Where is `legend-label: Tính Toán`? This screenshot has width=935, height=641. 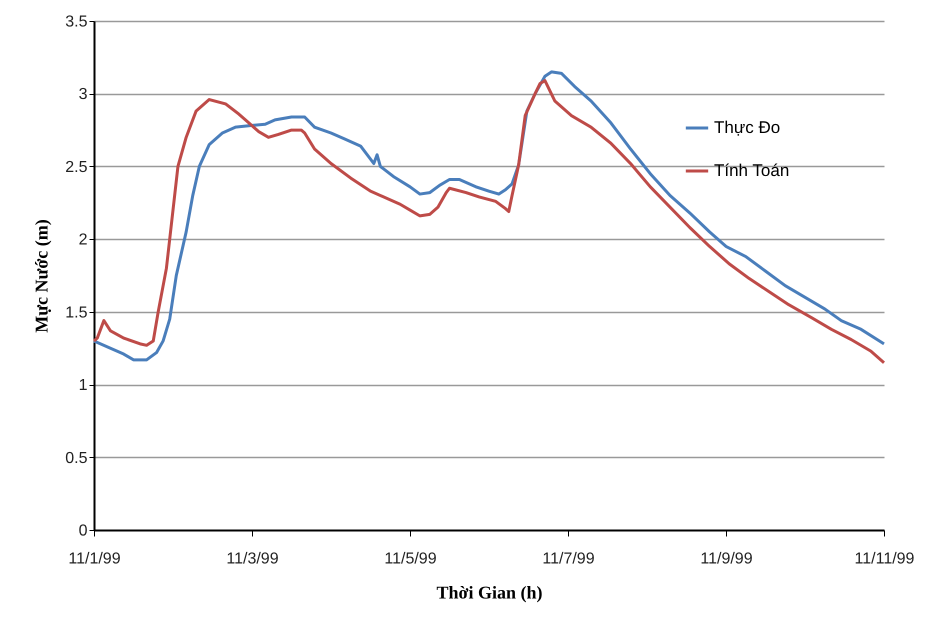
legend-label: Tính Toán is located at coordinates (752, 170).